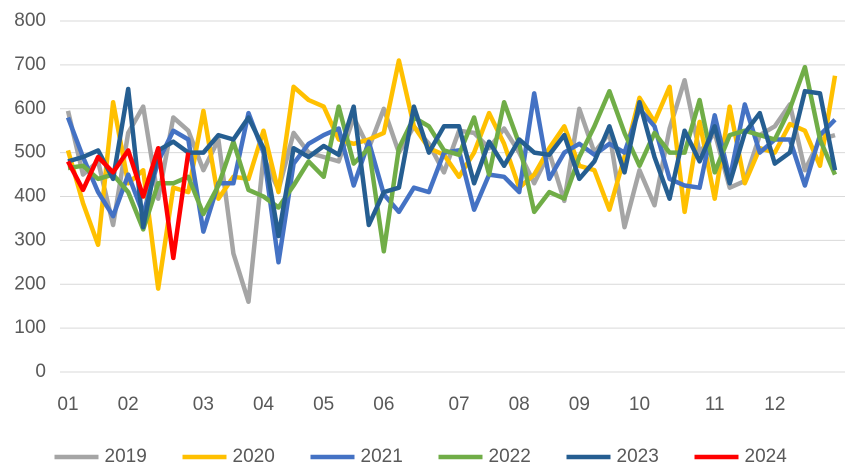  I want to click on x-tick-label: 11, so click(715, 404).